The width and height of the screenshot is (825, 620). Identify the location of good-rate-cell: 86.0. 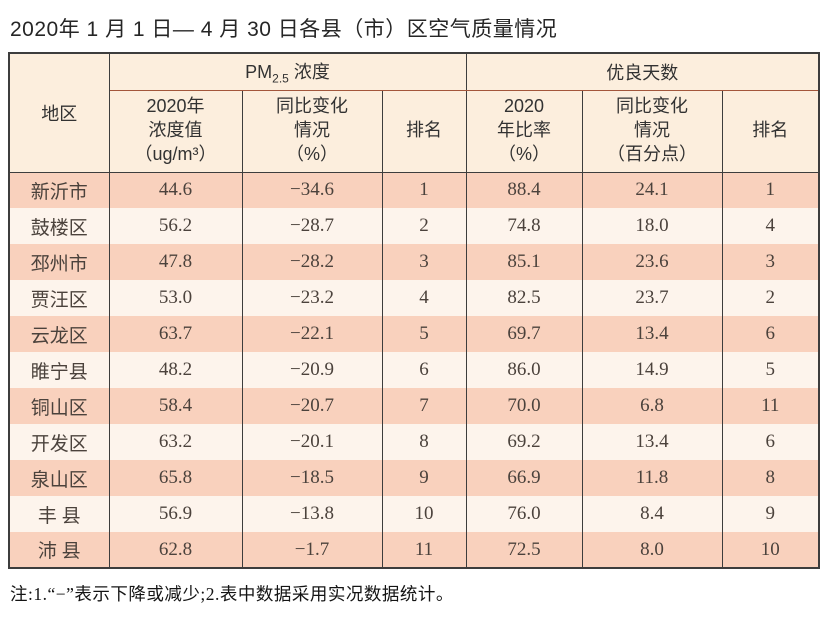
(524, 370).